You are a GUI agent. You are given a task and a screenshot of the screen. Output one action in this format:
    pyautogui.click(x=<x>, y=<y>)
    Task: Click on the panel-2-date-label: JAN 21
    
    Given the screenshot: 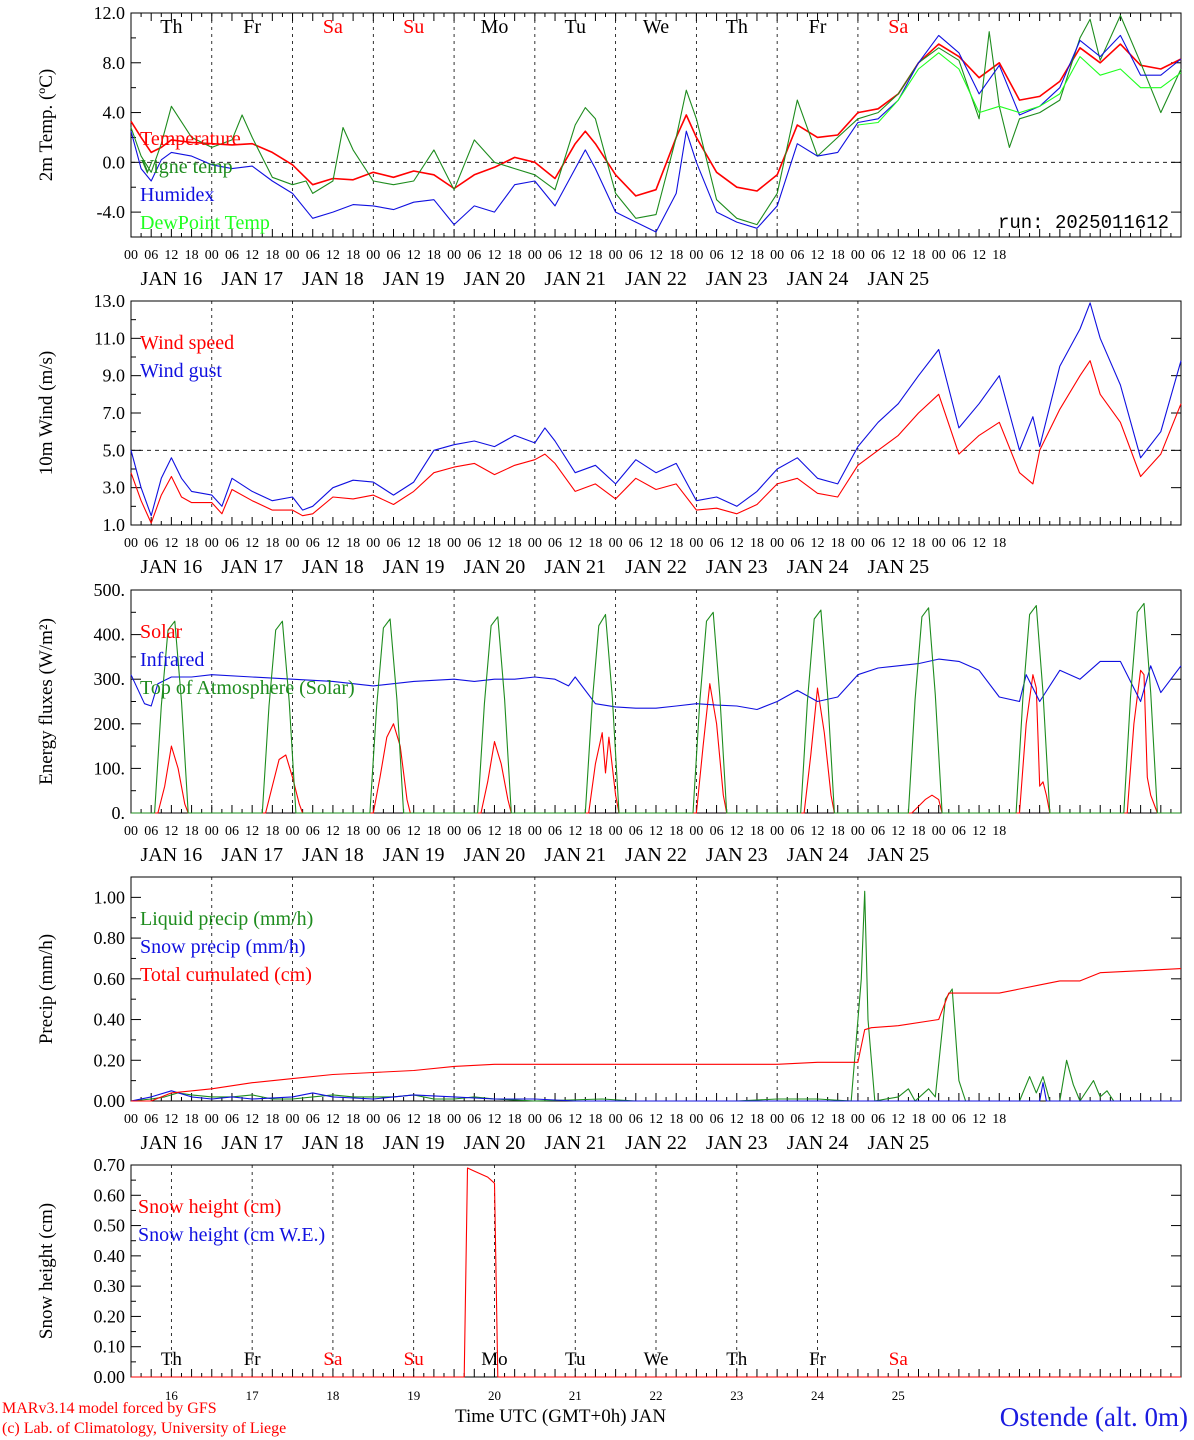 What is the action you would take?
    pyautogui.click(x=575, y=567)
    